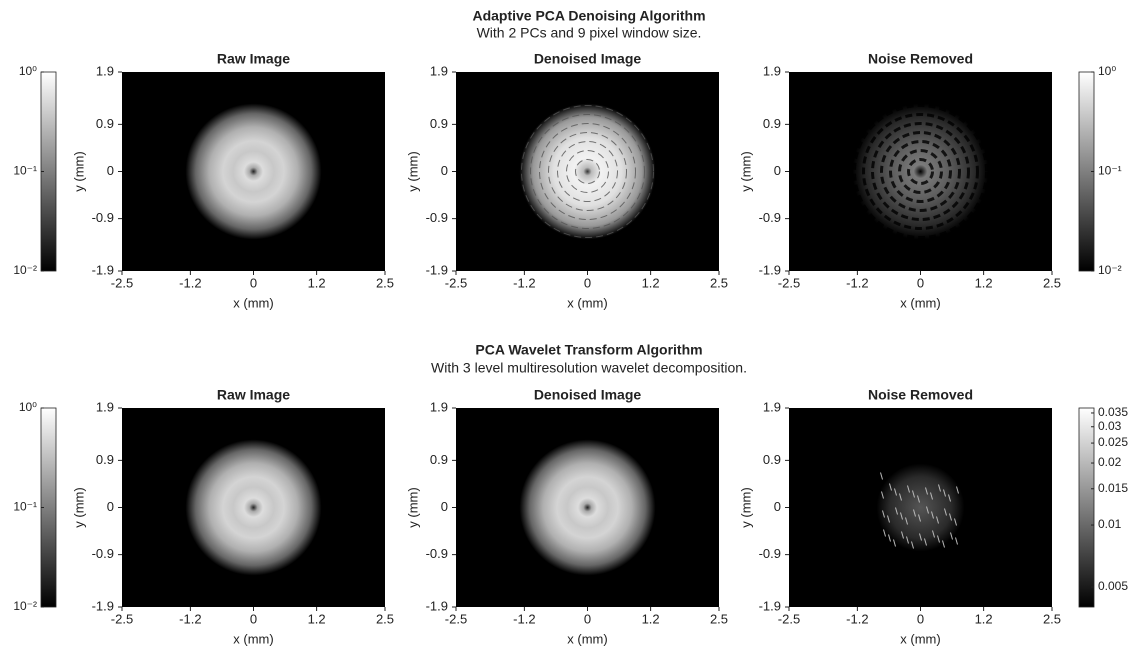 The height and width of the screenshot is (651, 1134). What do you see at coordinates (588, 395) in the screenshot?
I see `panel-title: Denoised Image` at bounding box center [588, 395].